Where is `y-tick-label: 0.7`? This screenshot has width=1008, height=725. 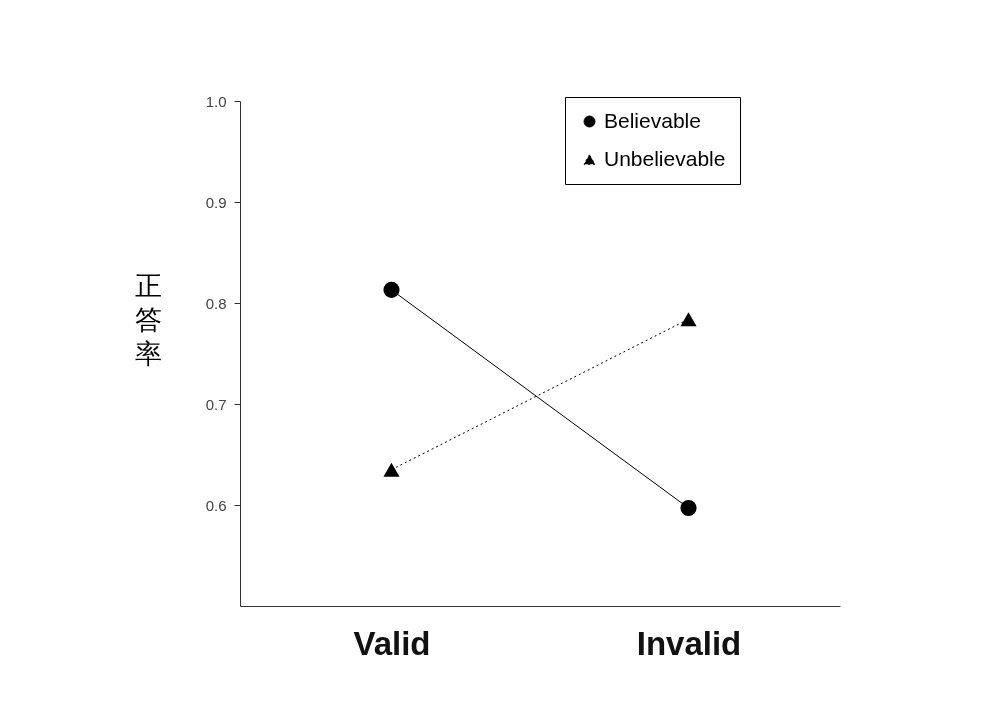
y-tick-label: 0.7 is located at coordinates (216, 404).